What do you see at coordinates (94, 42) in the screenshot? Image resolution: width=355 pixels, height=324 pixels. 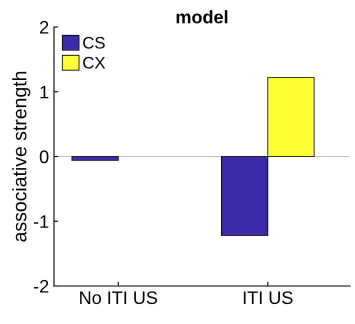 I see `legend-label: CS` at bounding box center [94, 42].